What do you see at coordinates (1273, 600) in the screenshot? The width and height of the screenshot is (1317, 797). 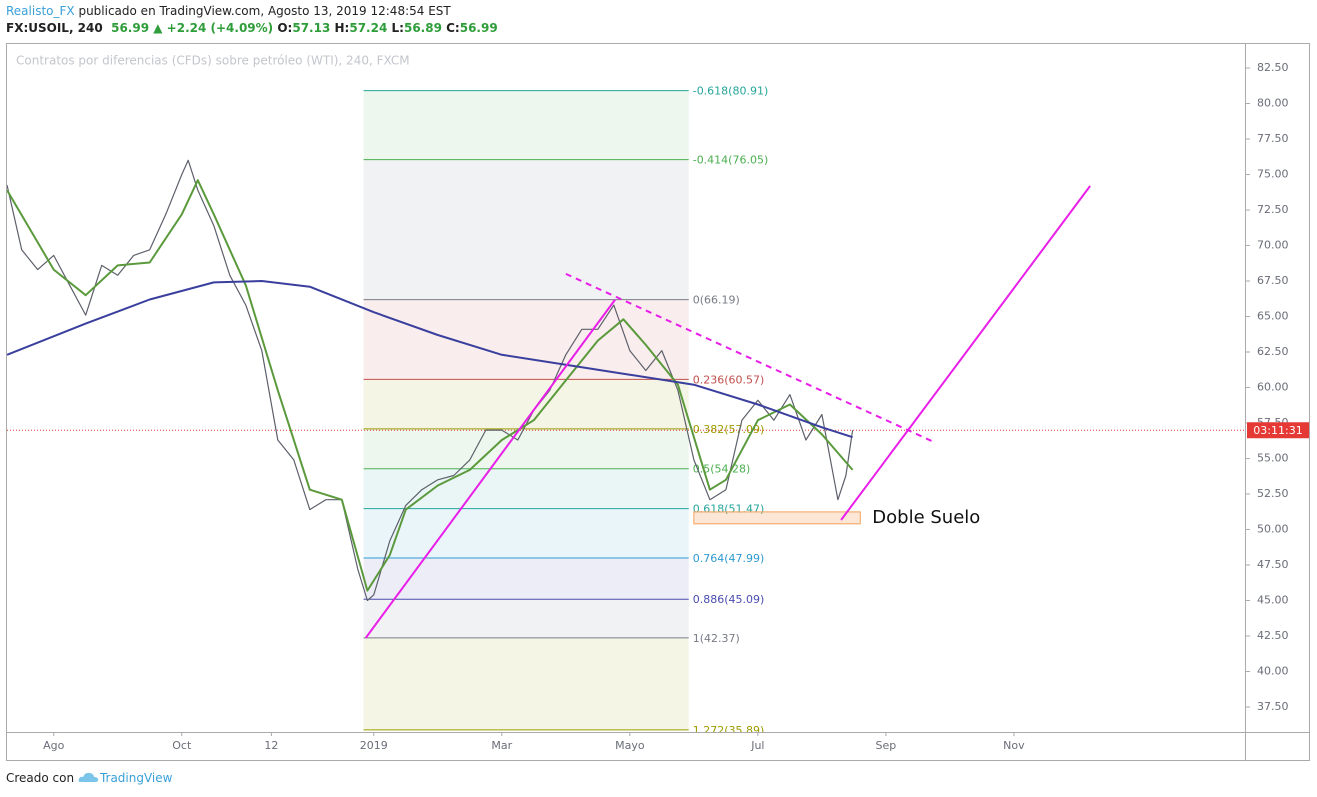 I see `y-tick-label: 45.00` at bounding box center [1273, 600].